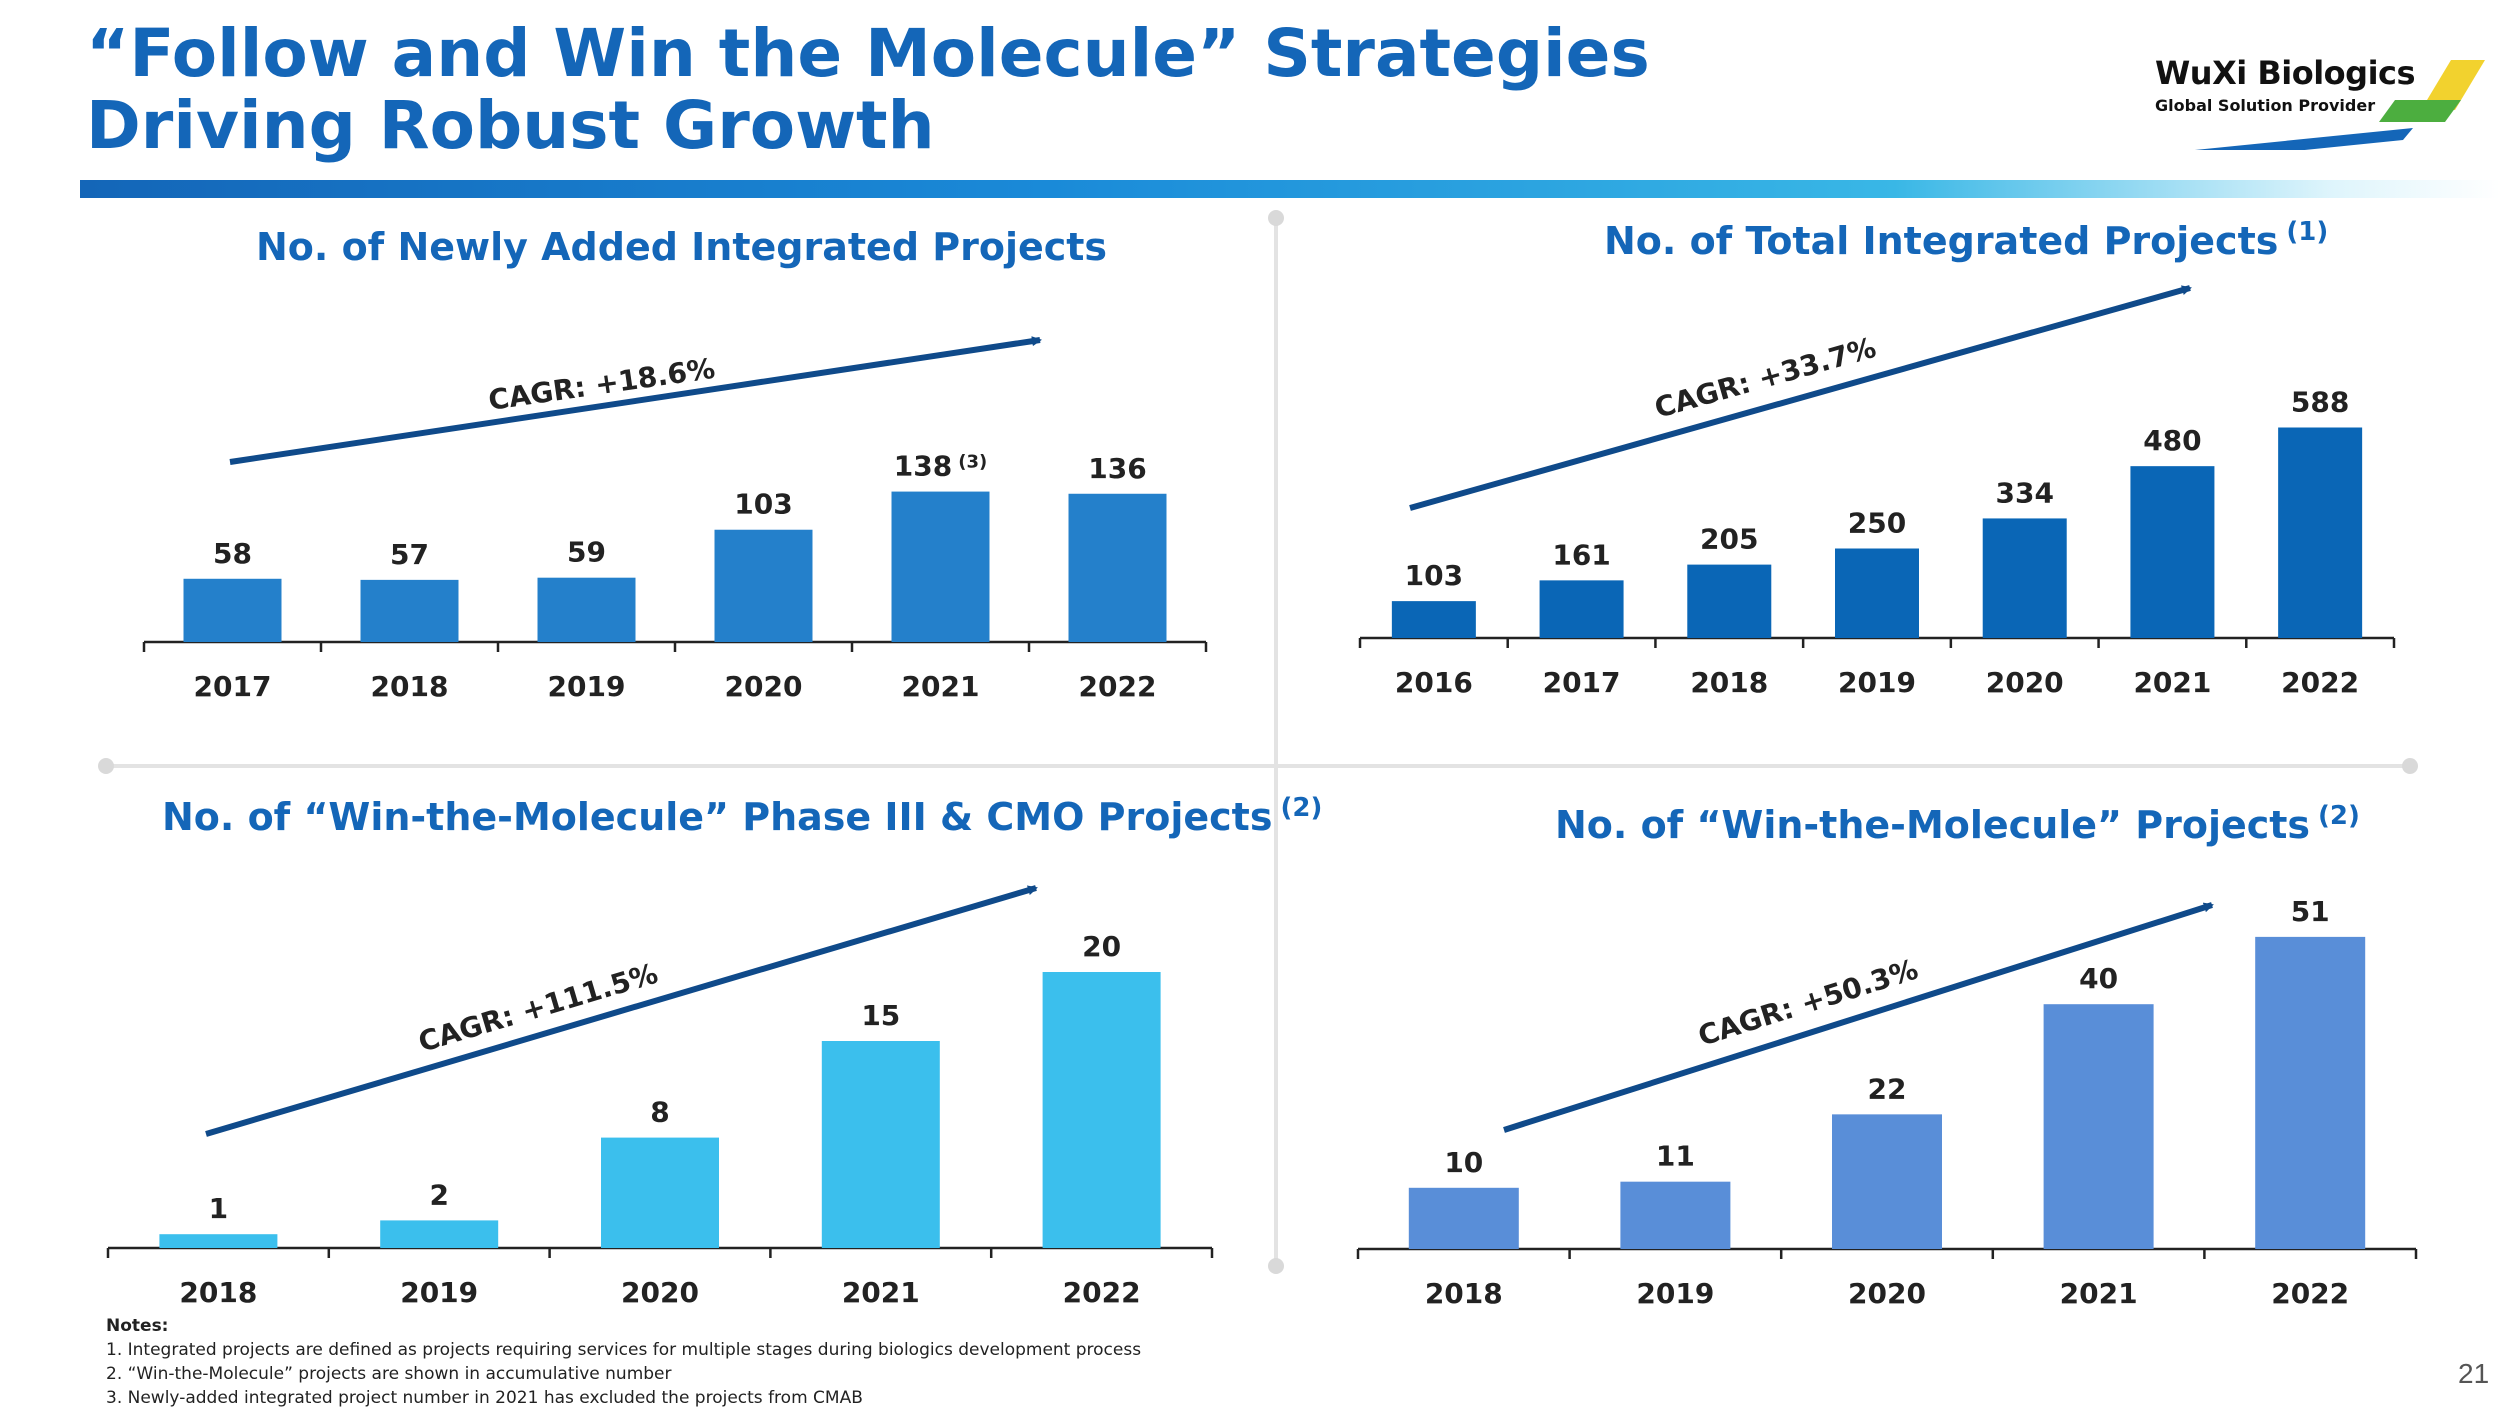 The image size is (2519, 1417). What do you see at coordinates (1765, 378) in the screenshot?
I see `cagr-label: CAGR: +33.7%` at bounding box center [1765, 378].